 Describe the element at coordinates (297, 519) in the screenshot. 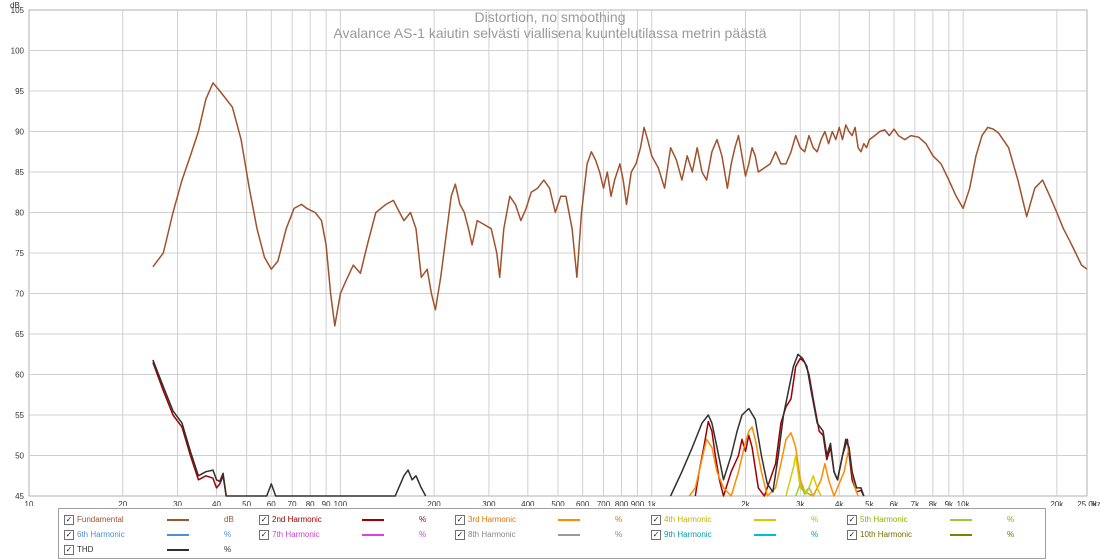

I see `legend-label: 2nd Harmonic` at that location.